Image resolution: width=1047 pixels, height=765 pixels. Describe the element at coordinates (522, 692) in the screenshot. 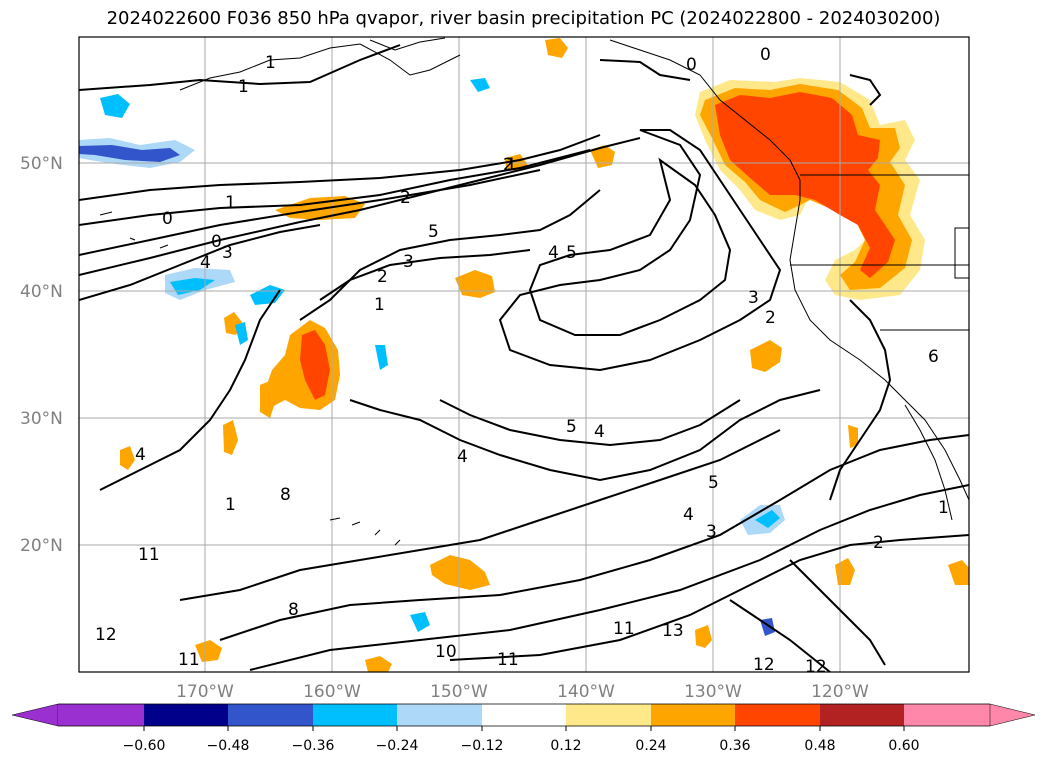

I see `longitude-labels: 170°W 160°W 150°W 140°W 130°W 120°W` at that location.